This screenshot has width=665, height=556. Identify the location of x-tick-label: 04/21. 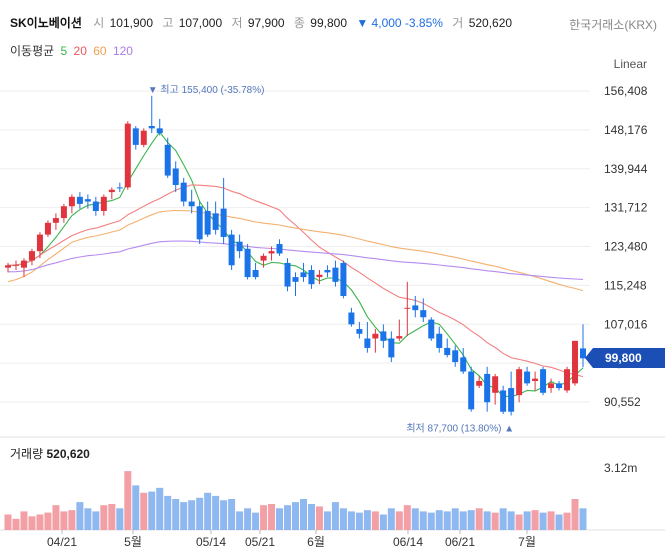
(62, 542).